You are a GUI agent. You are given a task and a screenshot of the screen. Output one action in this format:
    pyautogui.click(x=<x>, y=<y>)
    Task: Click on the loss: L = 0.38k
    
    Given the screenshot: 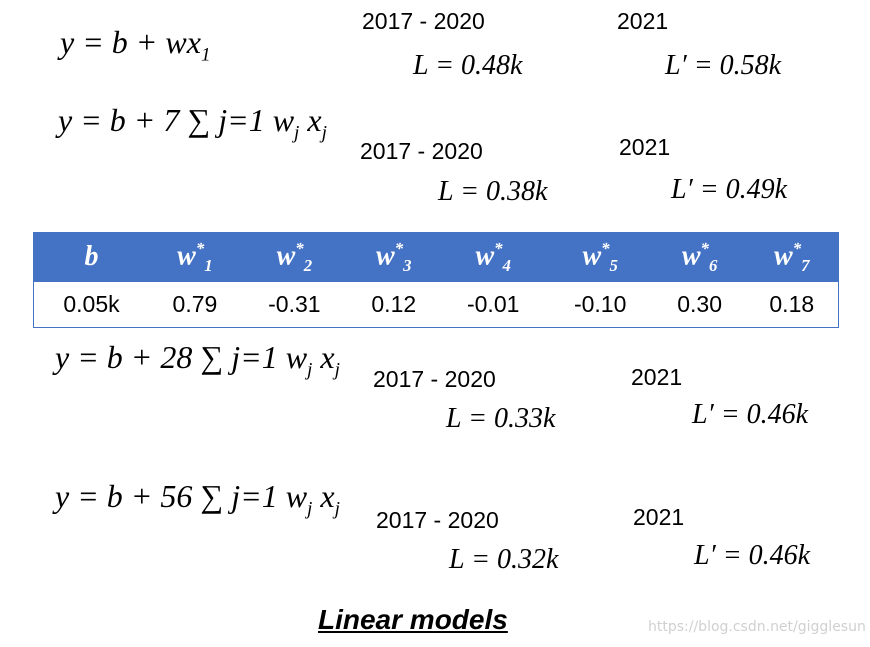 What is the action you would take?
    pyautogui.click(x=493, y=191)
    